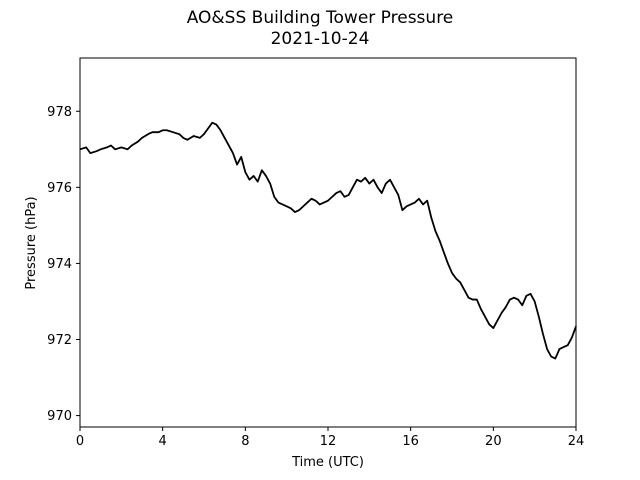 The image size is (640, 480). What do you see at coordinates (493, 441) in the screenshot?
I see `x-tick-label: 20` at bounding box center [493, 441].